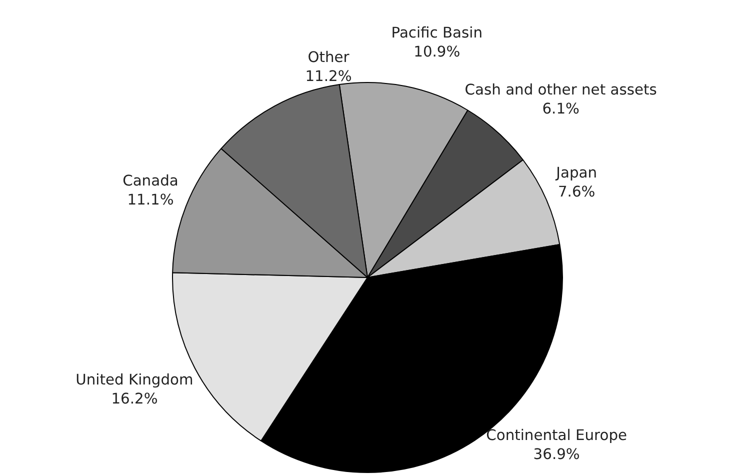 This screenshot has height=474, width=748. What do you see at coordinates (556, 454) in the screenshot?
I see `data-label: 36.9%` at bounding box center [556, 454].